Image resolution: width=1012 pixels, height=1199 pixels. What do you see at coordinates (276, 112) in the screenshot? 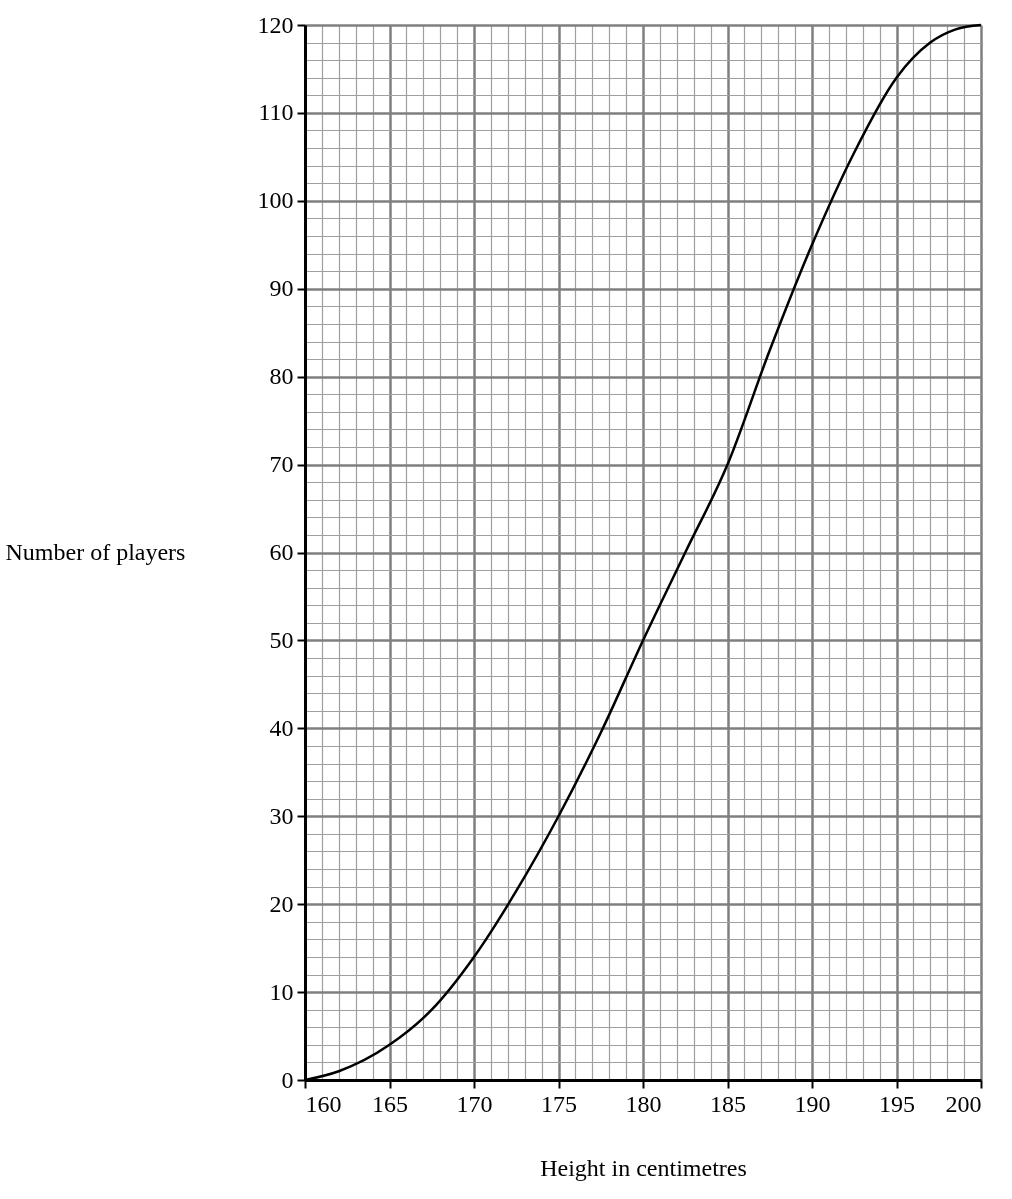
I see `y-tick-label: 110` at bounding box center [276, 112].